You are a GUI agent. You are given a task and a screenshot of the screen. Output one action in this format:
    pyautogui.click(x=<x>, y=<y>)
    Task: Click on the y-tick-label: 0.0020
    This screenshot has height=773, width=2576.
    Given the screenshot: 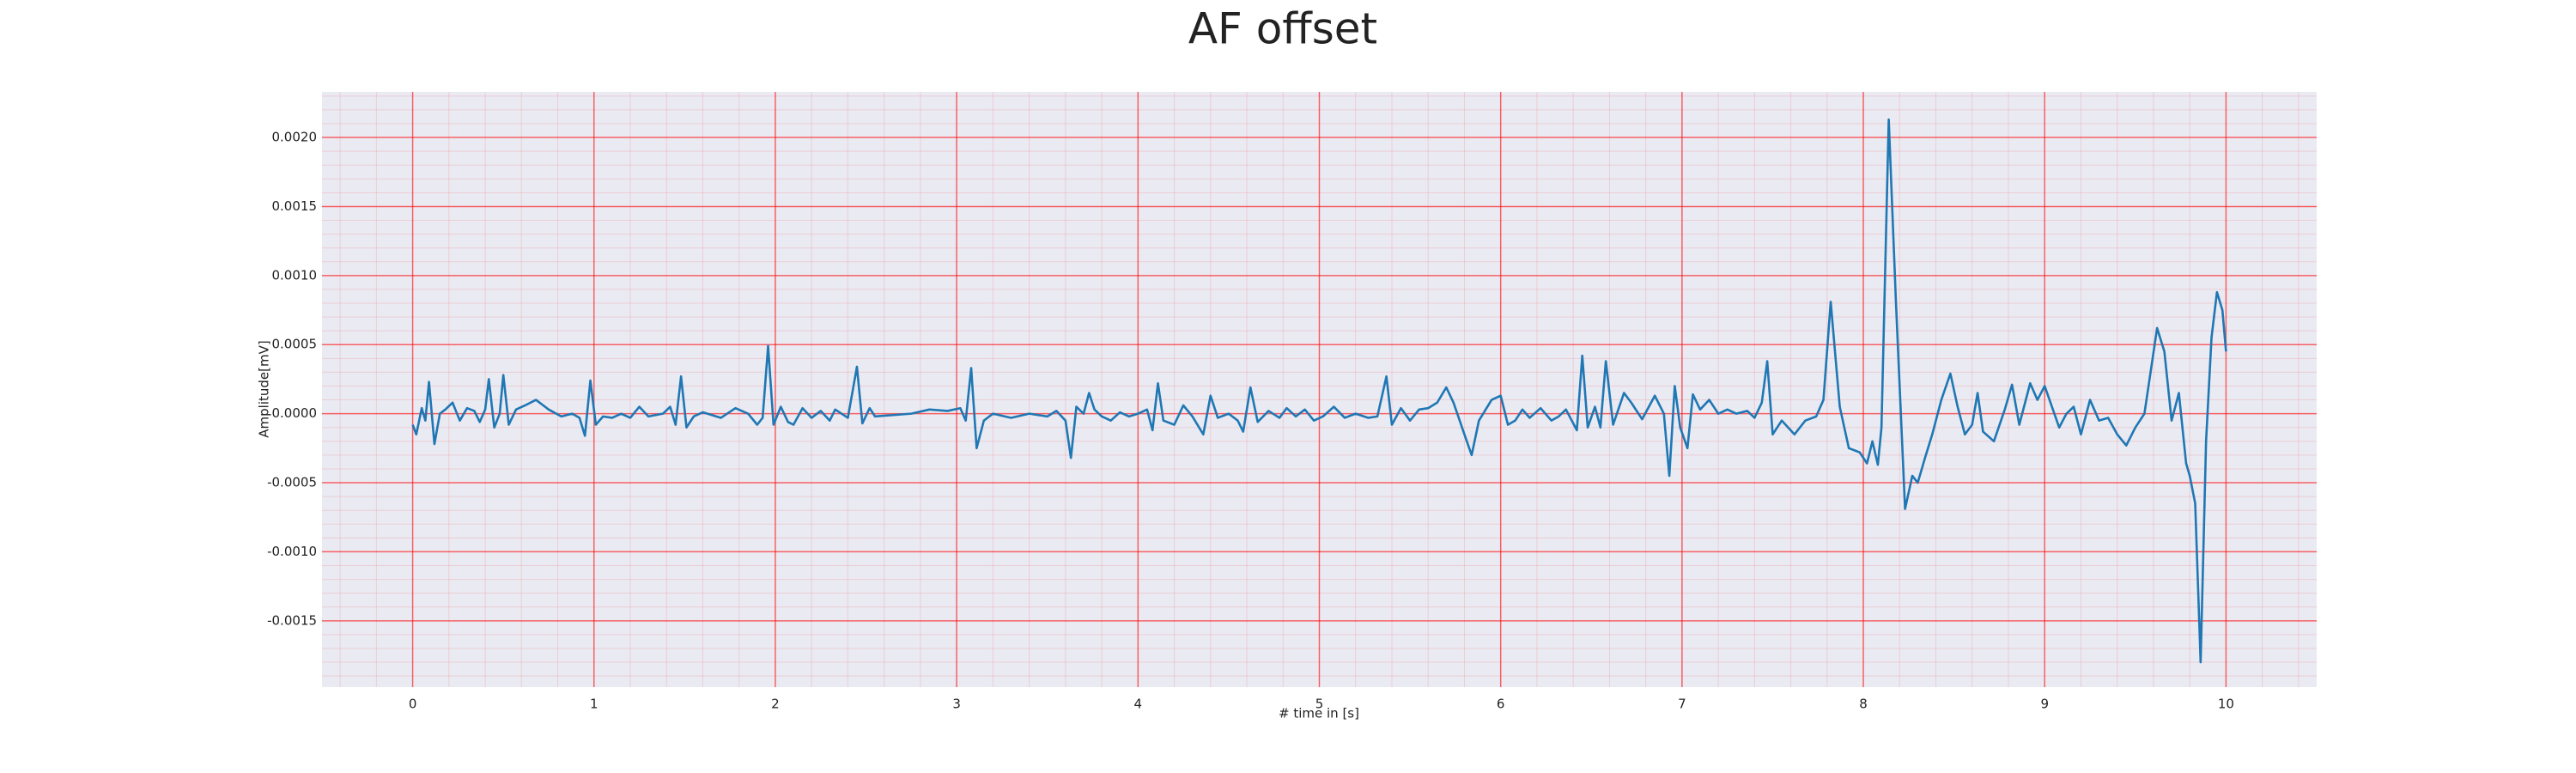 What is the action you would take?
    pyautogui.click(x=295, y=137)
    